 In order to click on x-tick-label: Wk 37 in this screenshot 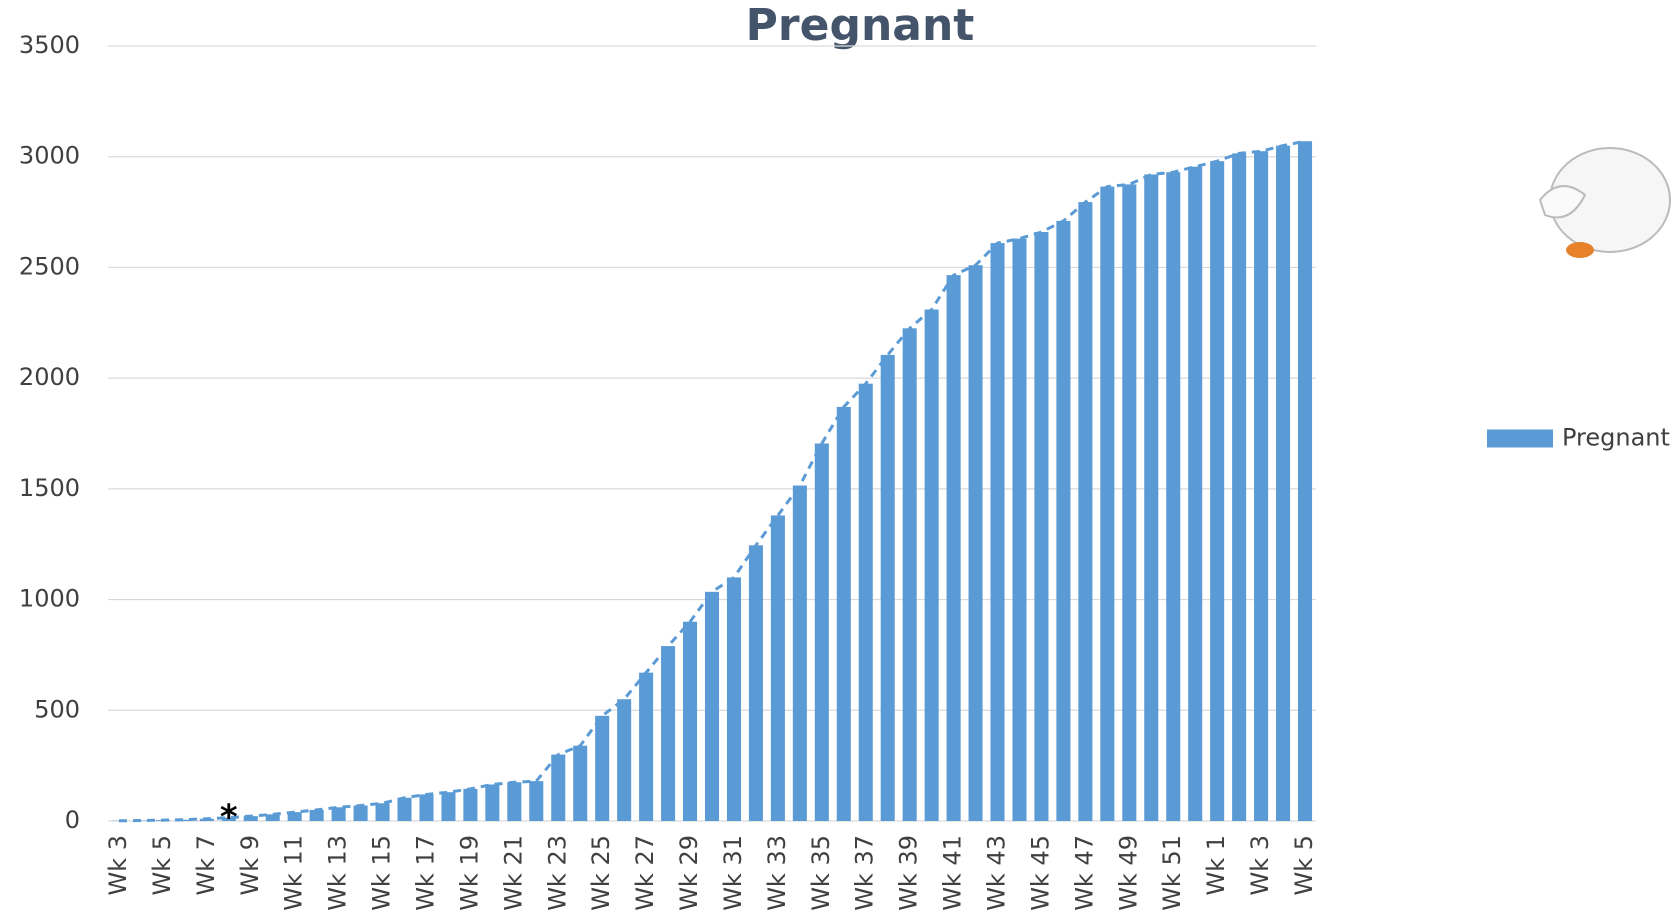, I will do `click(865, 873)`.